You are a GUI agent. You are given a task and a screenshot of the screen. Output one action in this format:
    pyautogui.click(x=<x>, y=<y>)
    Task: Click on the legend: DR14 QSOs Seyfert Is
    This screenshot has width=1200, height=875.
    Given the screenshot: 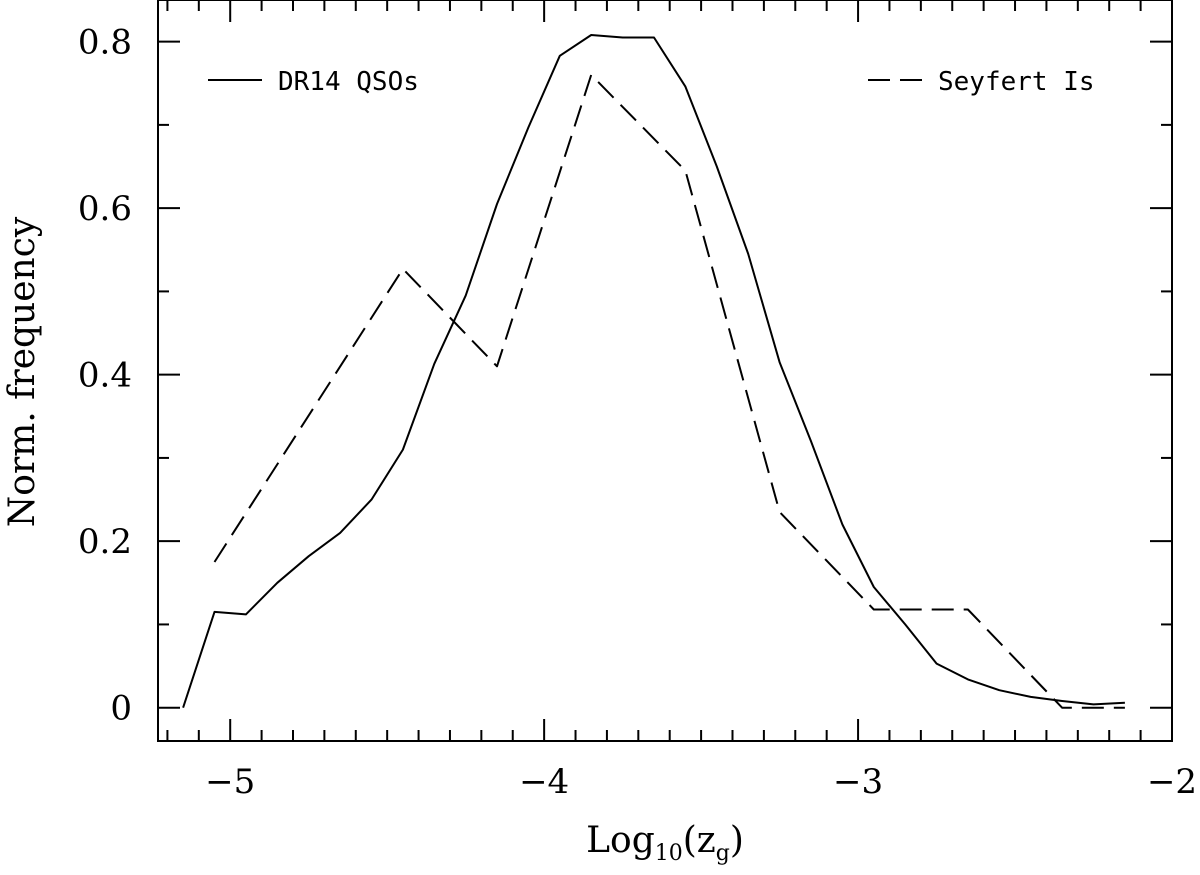 What is the action you would take?
    pyautogui.click(x=651, y=82)
    